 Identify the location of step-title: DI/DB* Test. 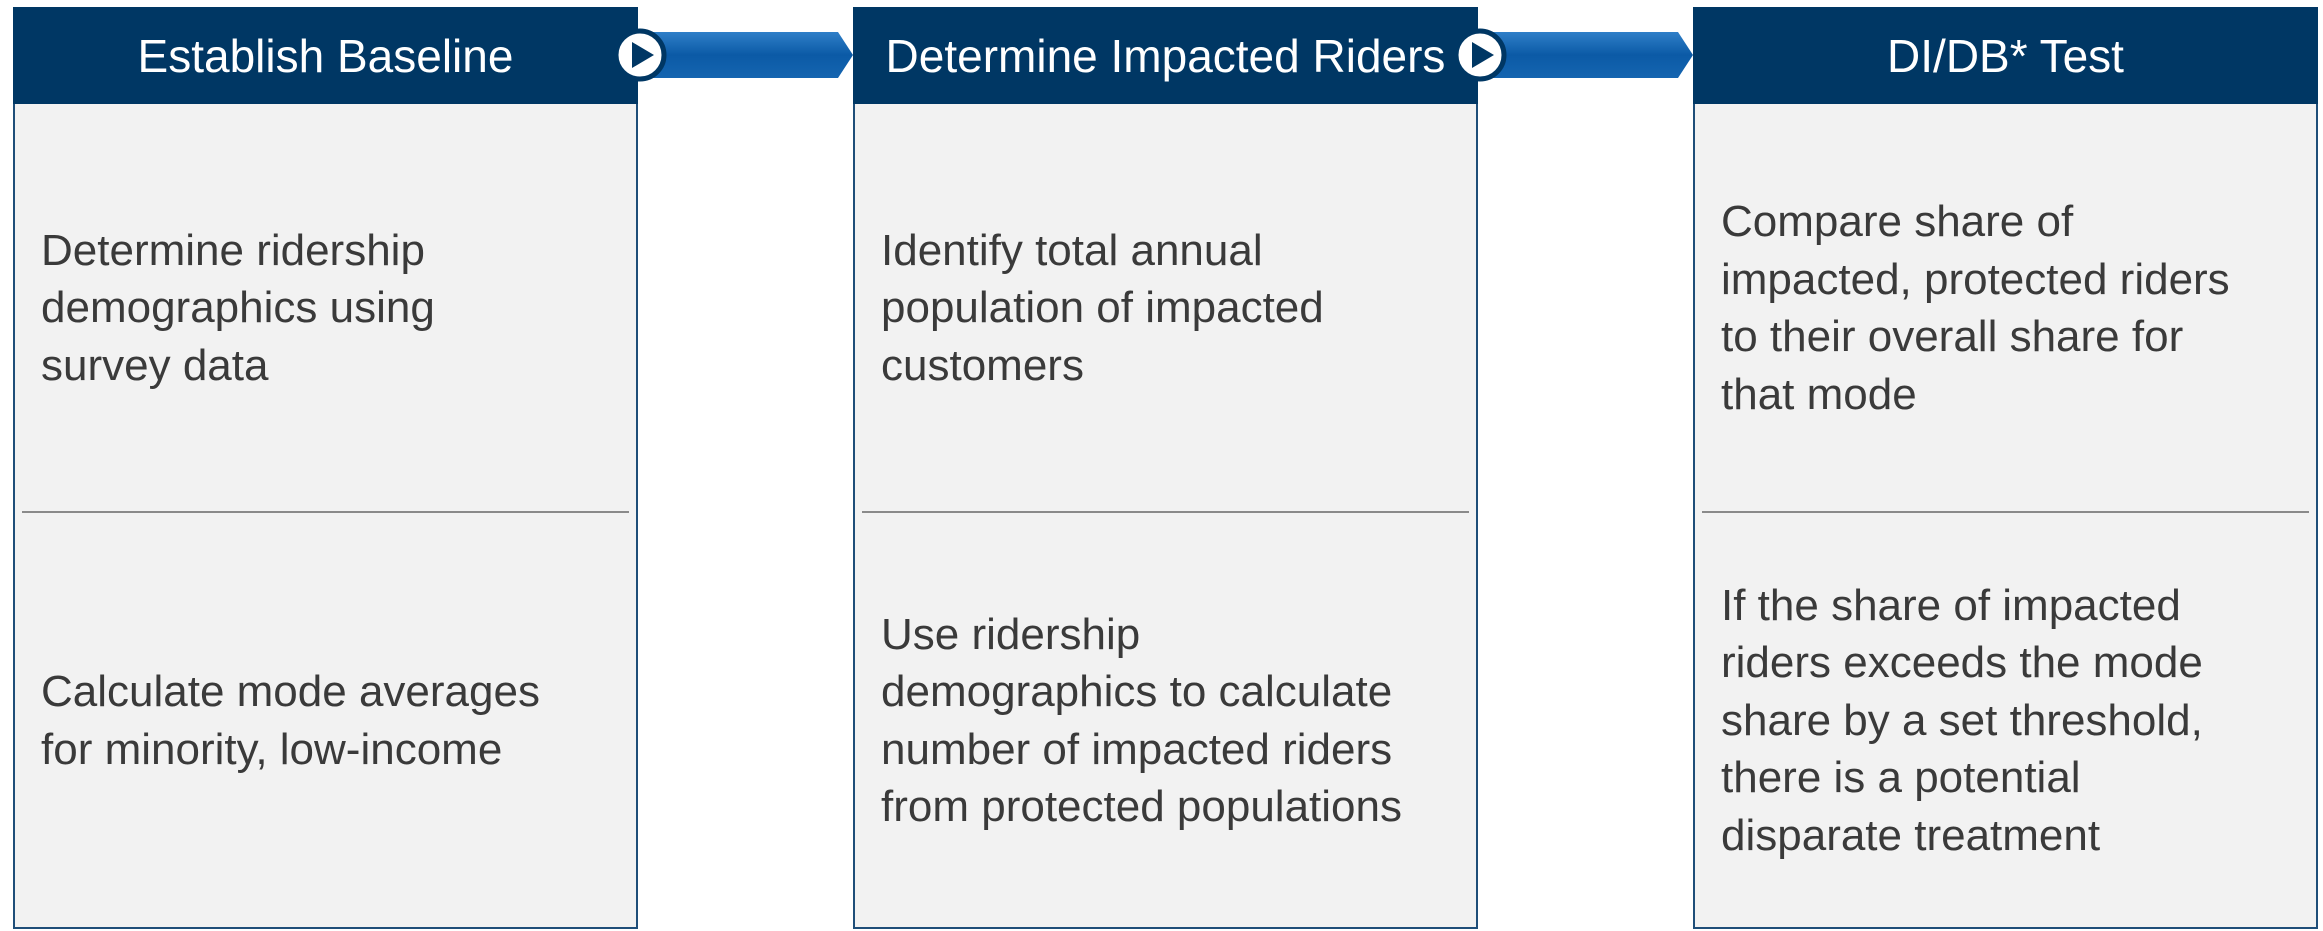
(2005, 55).